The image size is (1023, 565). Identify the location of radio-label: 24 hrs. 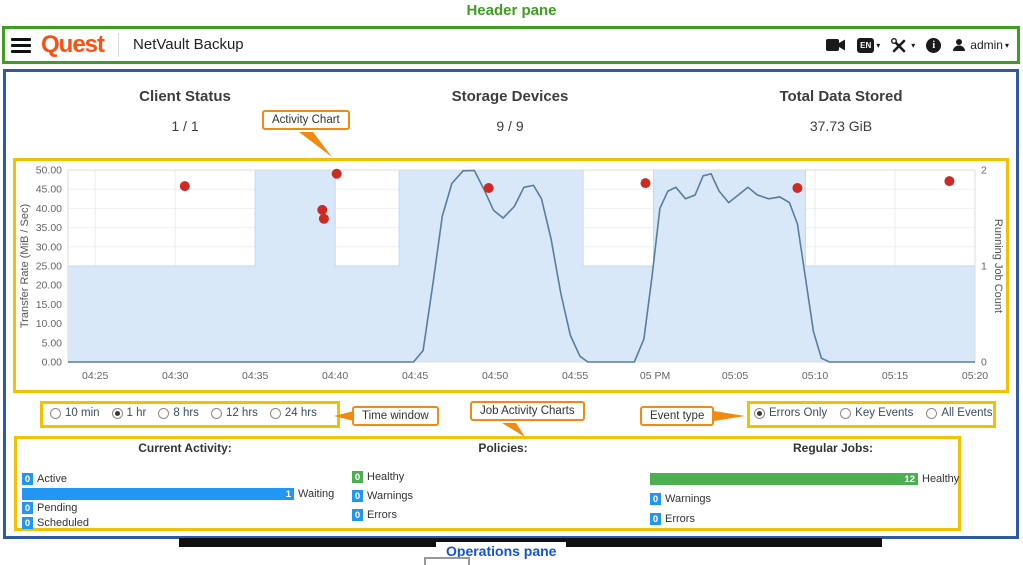
(300, 413).